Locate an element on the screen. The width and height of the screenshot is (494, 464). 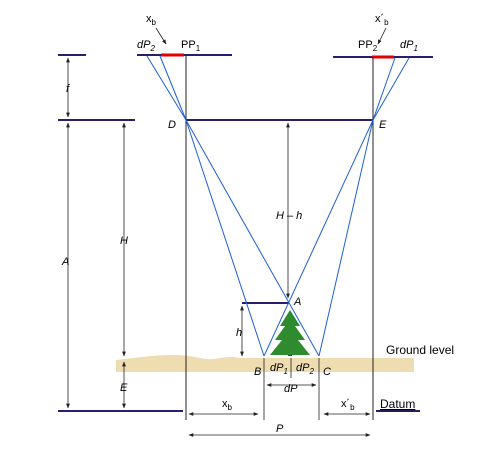
ray-d-to-film-left is located at coordinates (166, 88).